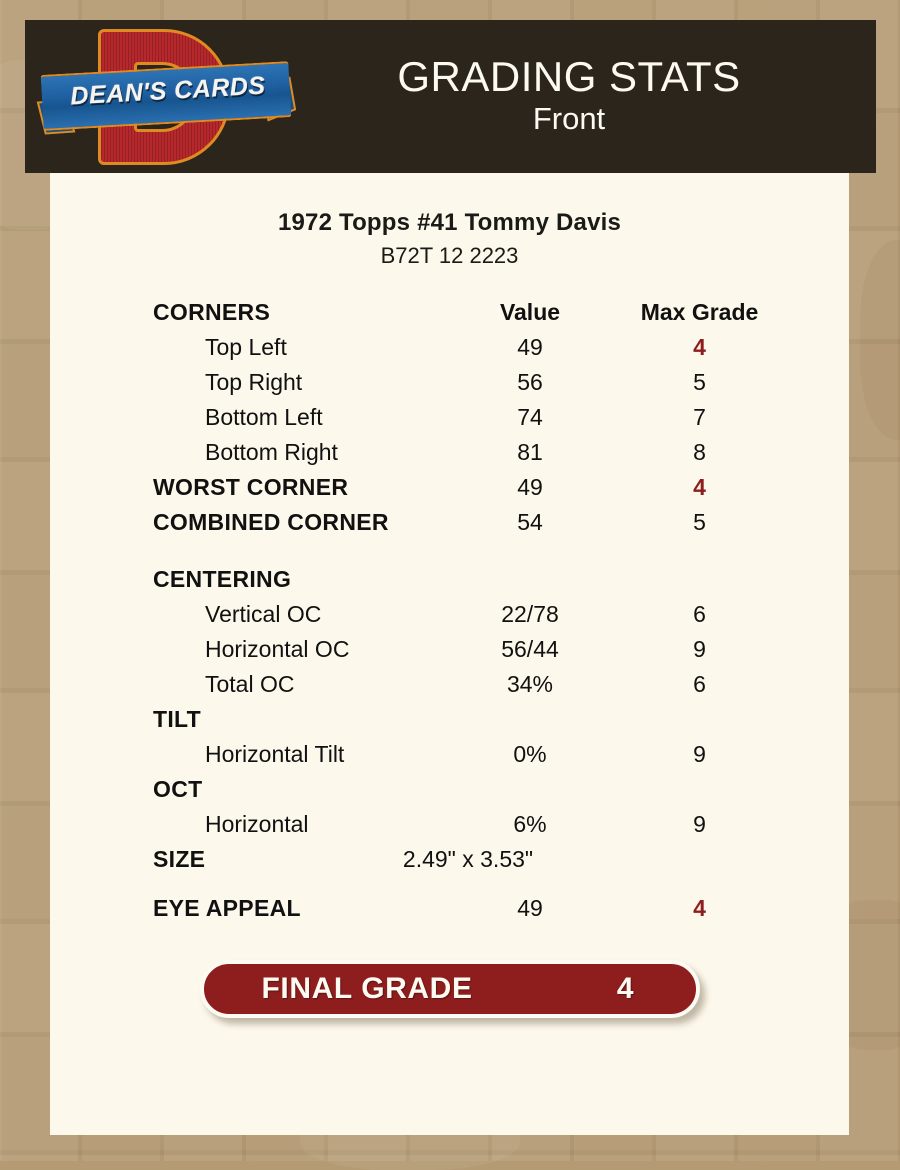  What do you see at coordinates (473, 526) in the screenshot?
I see `stat-row: COMBINED CORNER 54 5` at bounding box center [473, 526].